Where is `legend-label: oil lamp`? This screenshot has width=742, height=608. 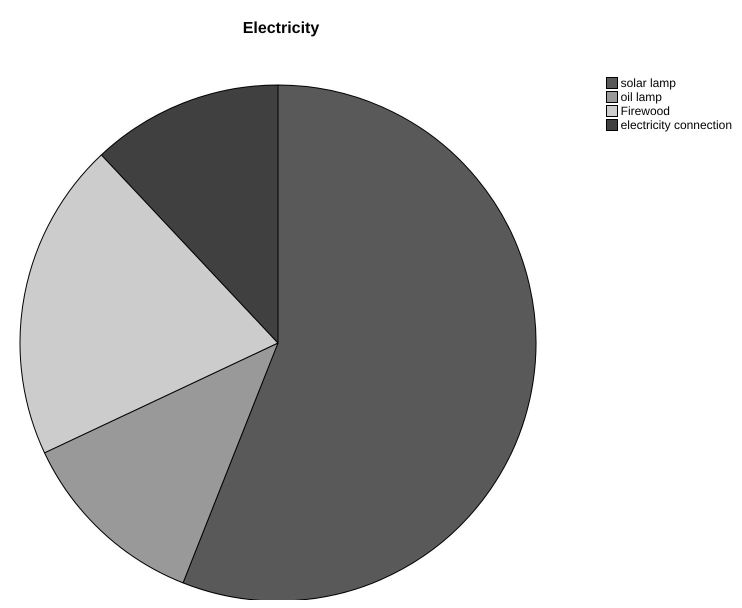
legend-label: oil lamp is located at coordinates (641, 97).